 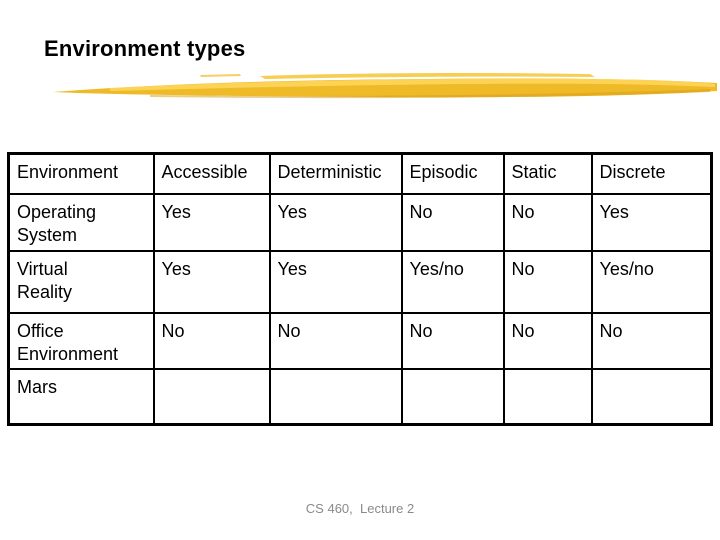 What do you see at coordinates (81, 173) in the screenshot?
I see `column-header-environment: Environment` at bounding box center [81, 173].